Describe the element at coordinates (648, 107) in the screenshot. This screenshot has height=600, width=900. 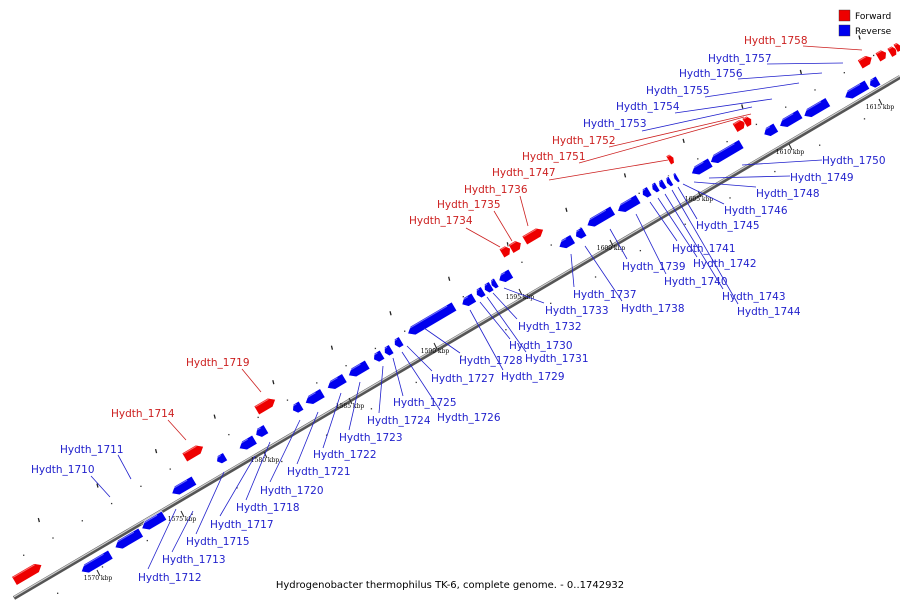
I see `gene-label-hydth_1754: Hydth_1754` at that location.